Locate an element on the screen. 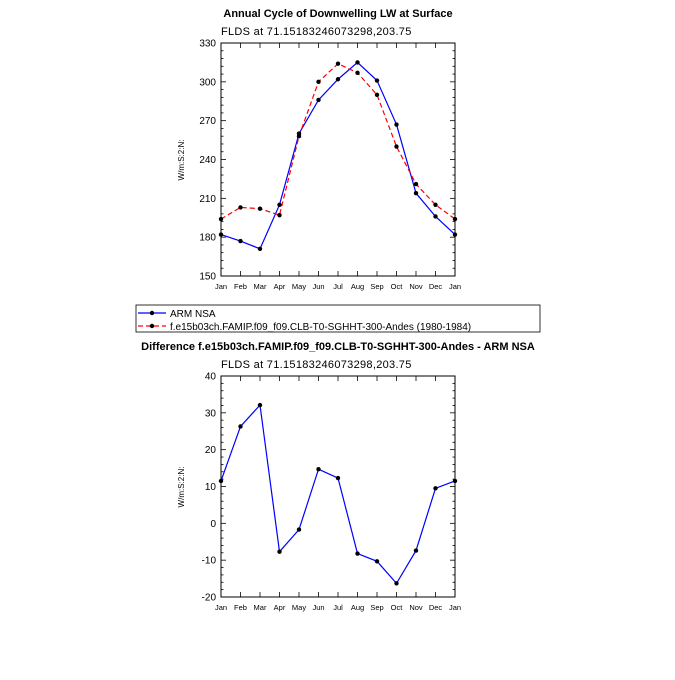 This screenshot has height=680, width=675. y-tick-label: 30 is located at coordinates (211, 413).